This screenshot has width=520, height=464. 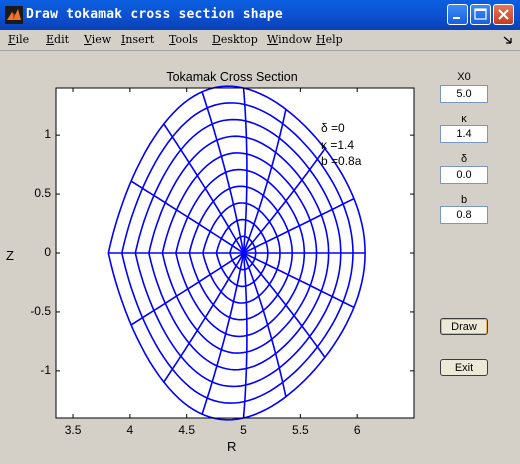 What do you see at coordinates (464, 175) in the screenshot?
I see `delta-input` at bounding box center [464, 175].